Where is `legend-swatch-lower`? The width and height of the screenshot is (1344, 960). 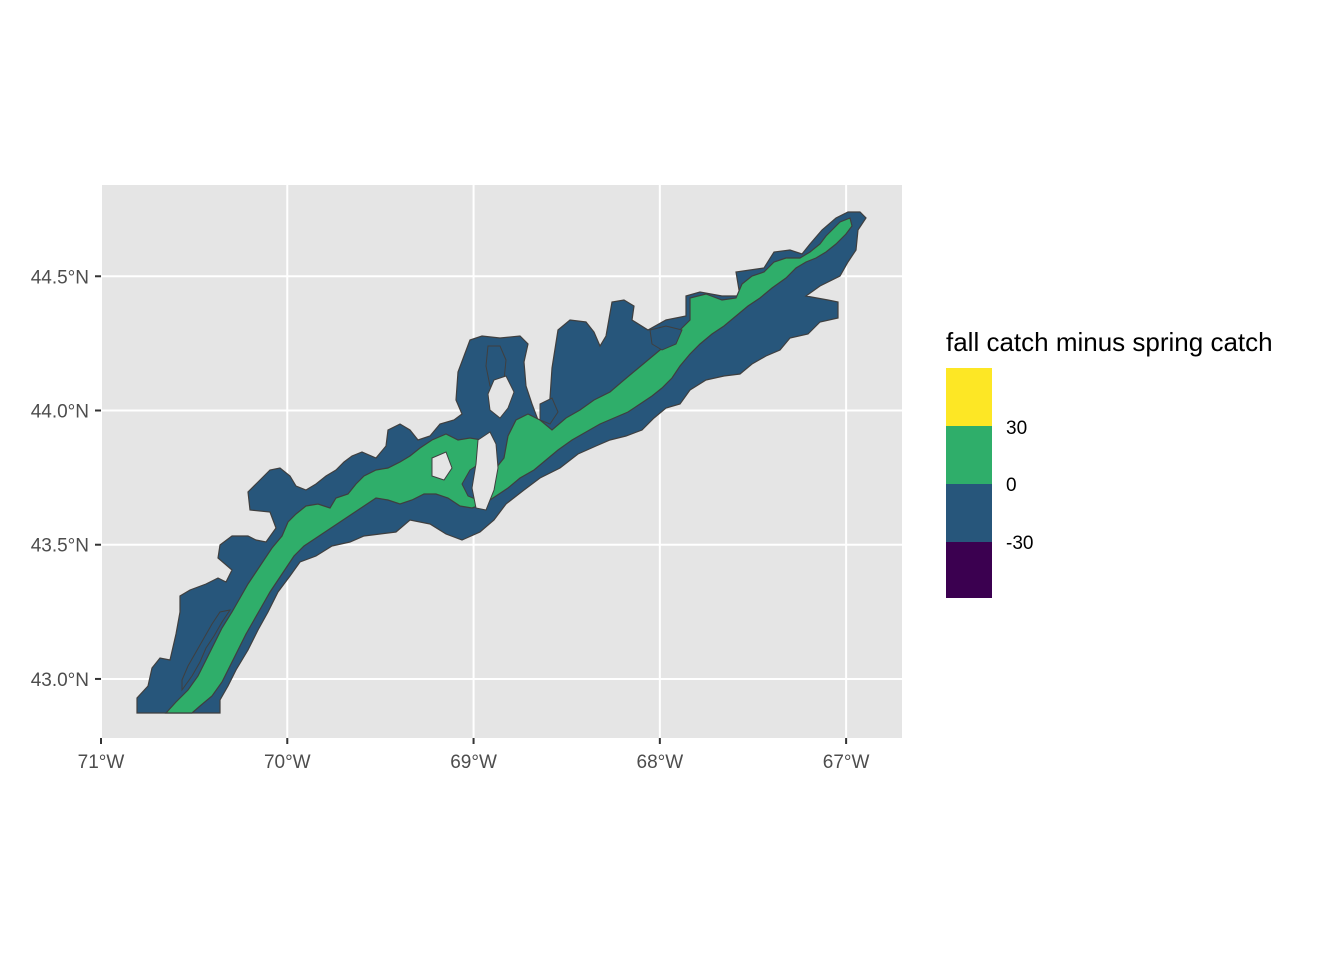 legend-swatch-lower is located at coordinates (969, 513).